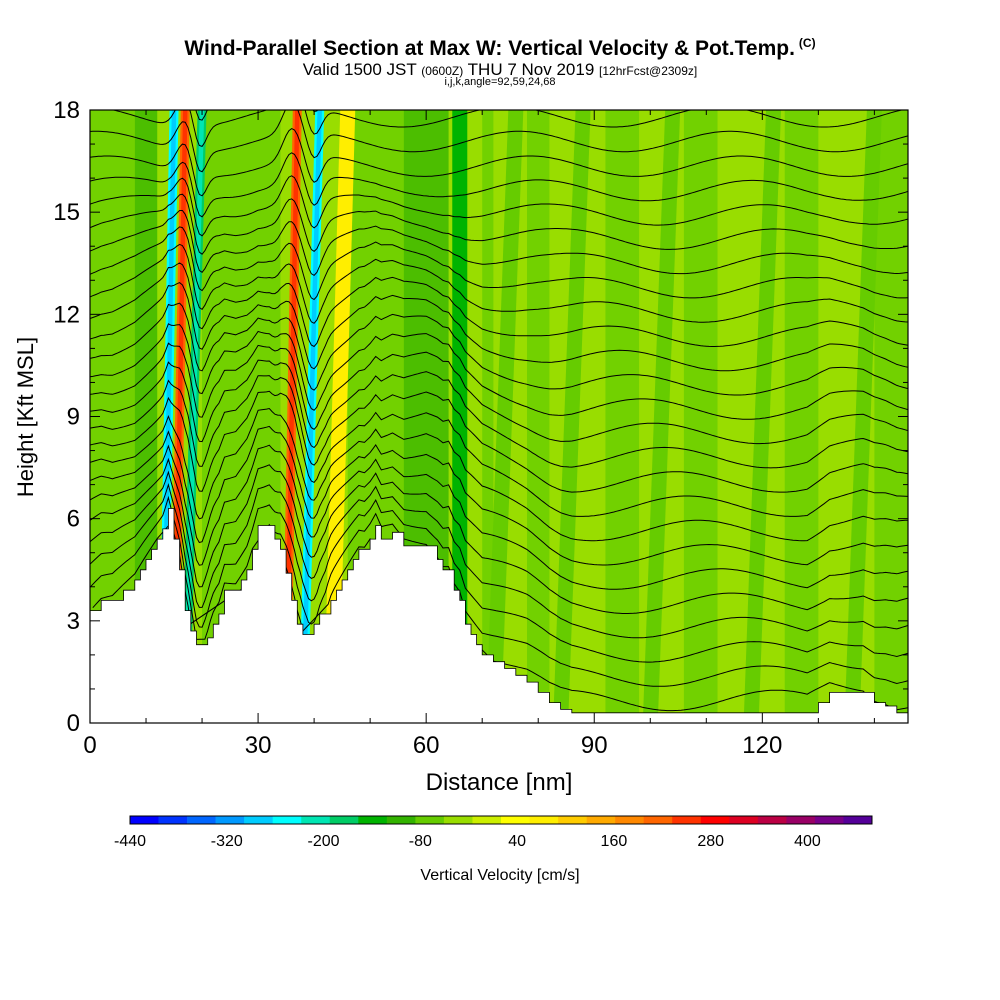 The height and width of the screenshot is (1000, 1000). What do you see at coordinates (499, 875) in the screenshot?
I see `colorbar-label: Vertical Velocity [cm/s]` at bounding box center [499, 875].